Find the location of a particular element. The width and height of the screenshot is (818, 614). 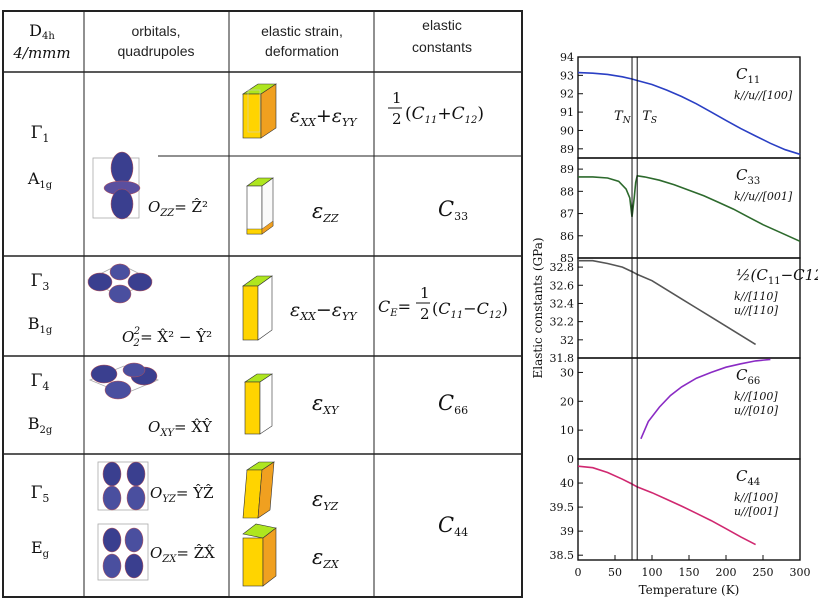

series-note: u//[001] is located at coordinates (756, 511).